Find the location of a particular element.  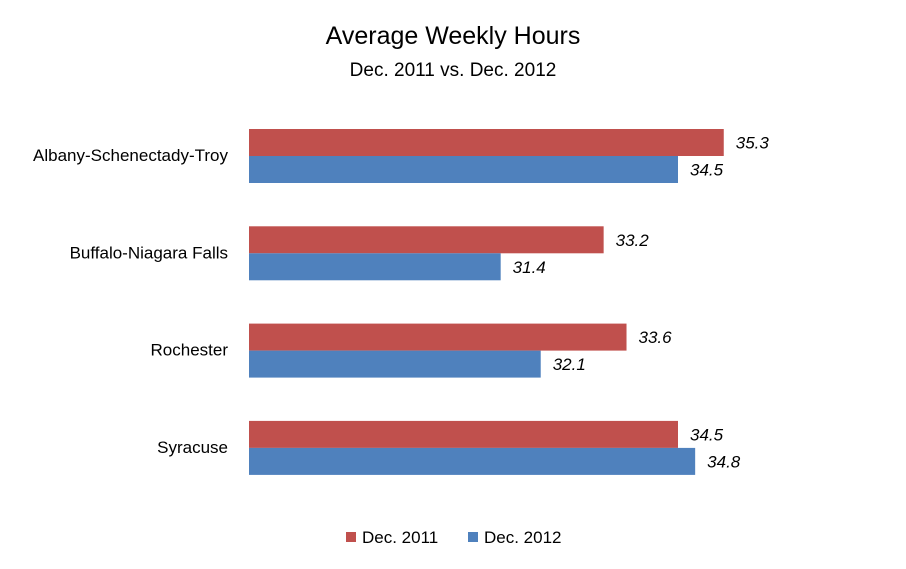

legend-label-dec-2012: Dec. 2012 is located at coordinates (523, 537).